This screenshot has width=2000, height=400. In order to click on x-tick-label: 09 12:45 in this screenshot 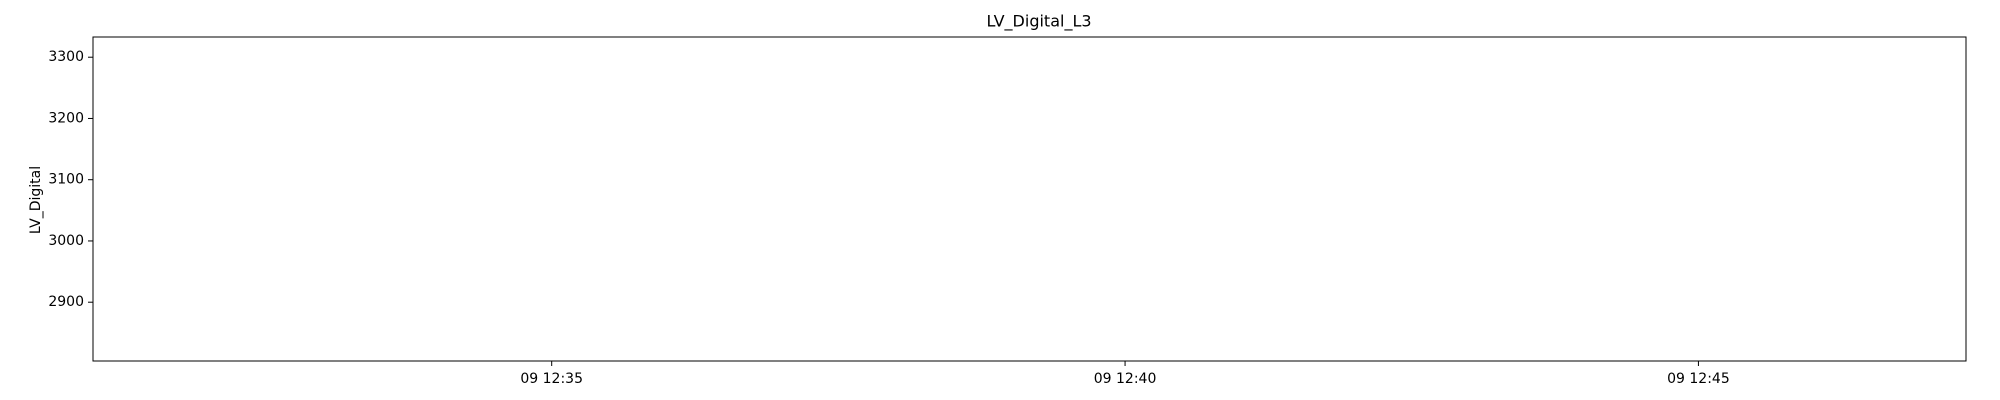, I will do `click(1698, 379)`.